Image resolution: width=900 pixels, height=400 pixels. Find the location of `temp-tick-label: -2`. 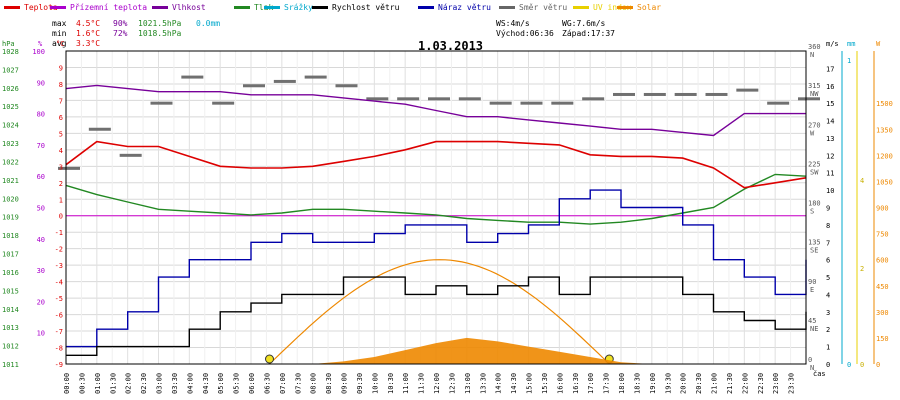

temp-tick-label: -2 is located at coordinates (59, 250).